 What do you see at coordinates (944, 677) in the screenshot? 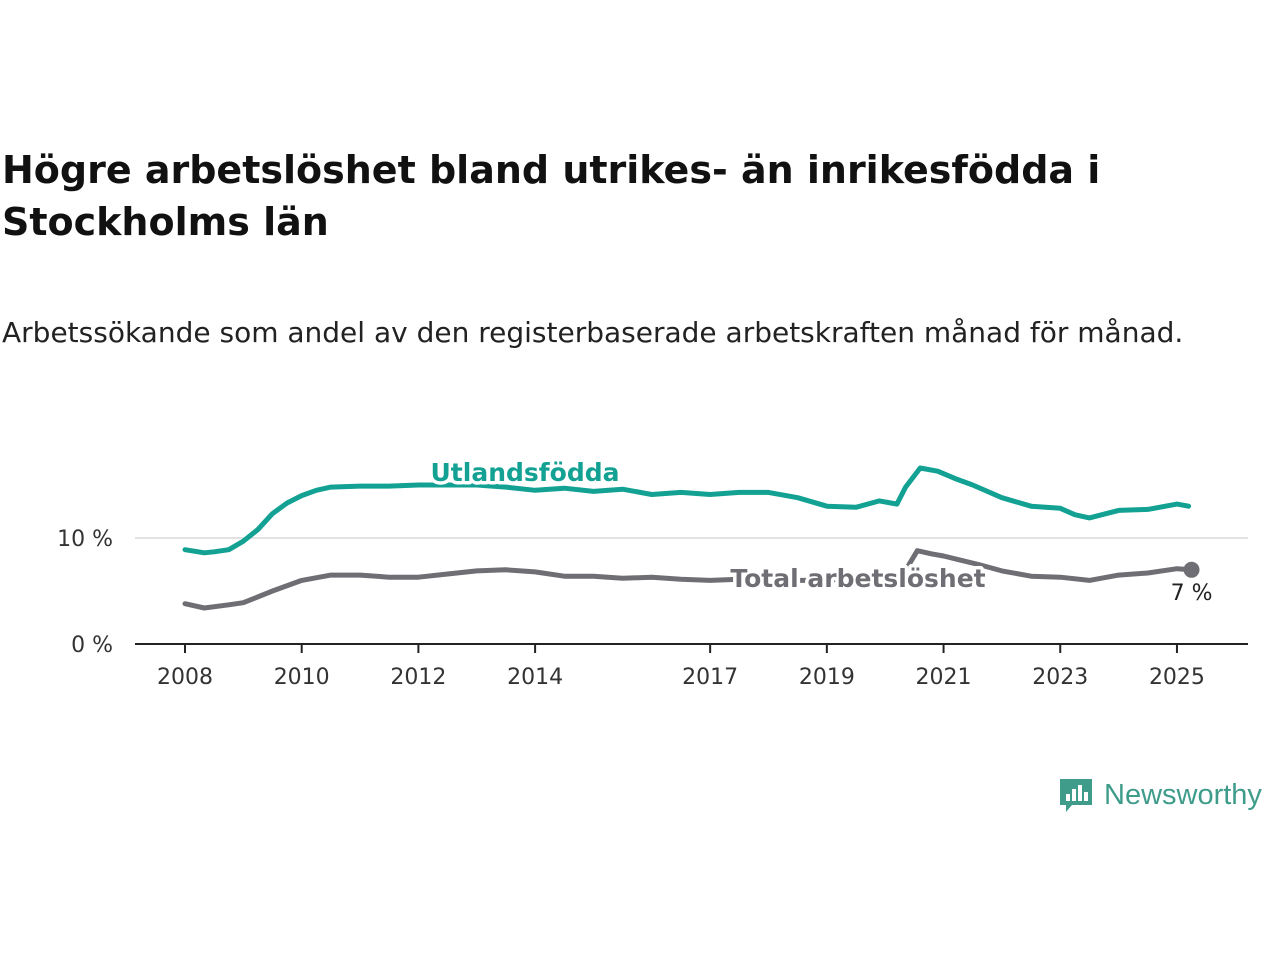
I see `x-tick-label: 2021` at bounding box center [944, 677].